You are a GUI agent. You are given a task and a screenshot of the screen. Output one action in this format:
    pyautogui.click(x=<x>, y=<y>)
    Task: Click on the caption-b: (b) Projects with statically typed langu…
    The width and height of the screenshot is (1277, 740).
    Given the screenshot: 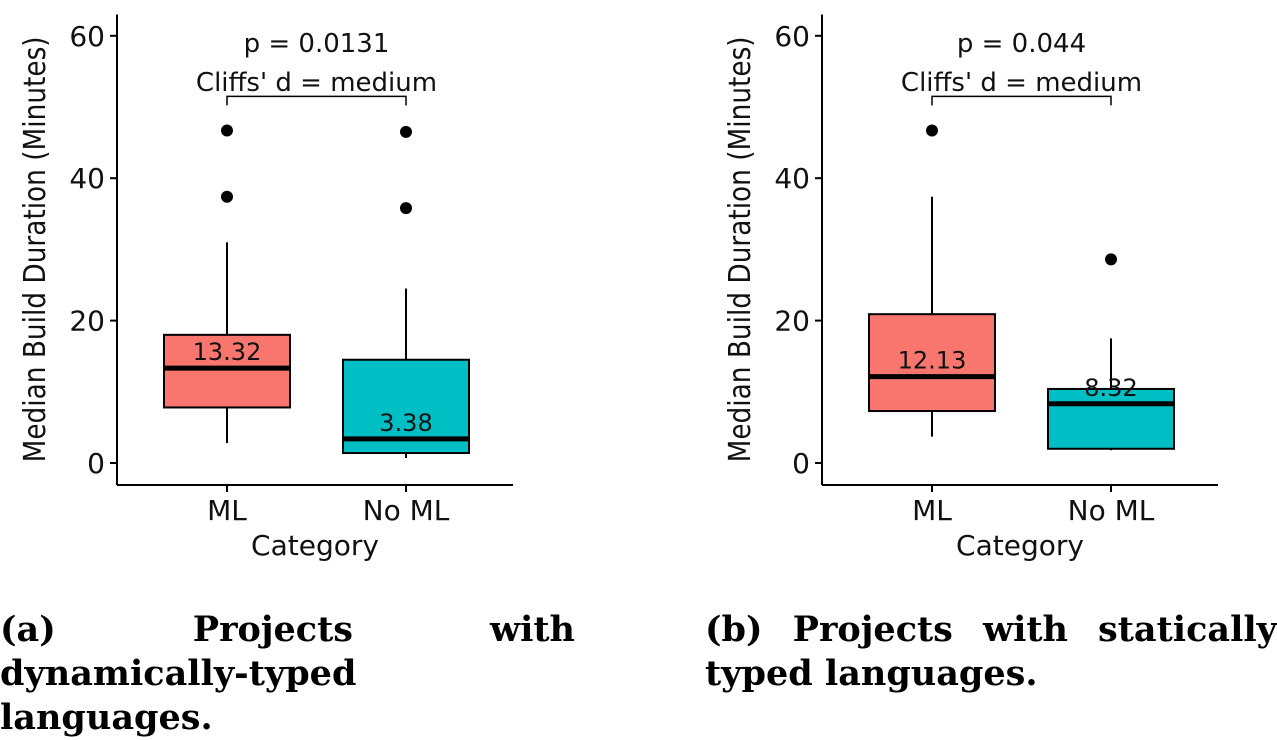 What is the action you would take?
    pyautogui.click(x=991, y=651)
    